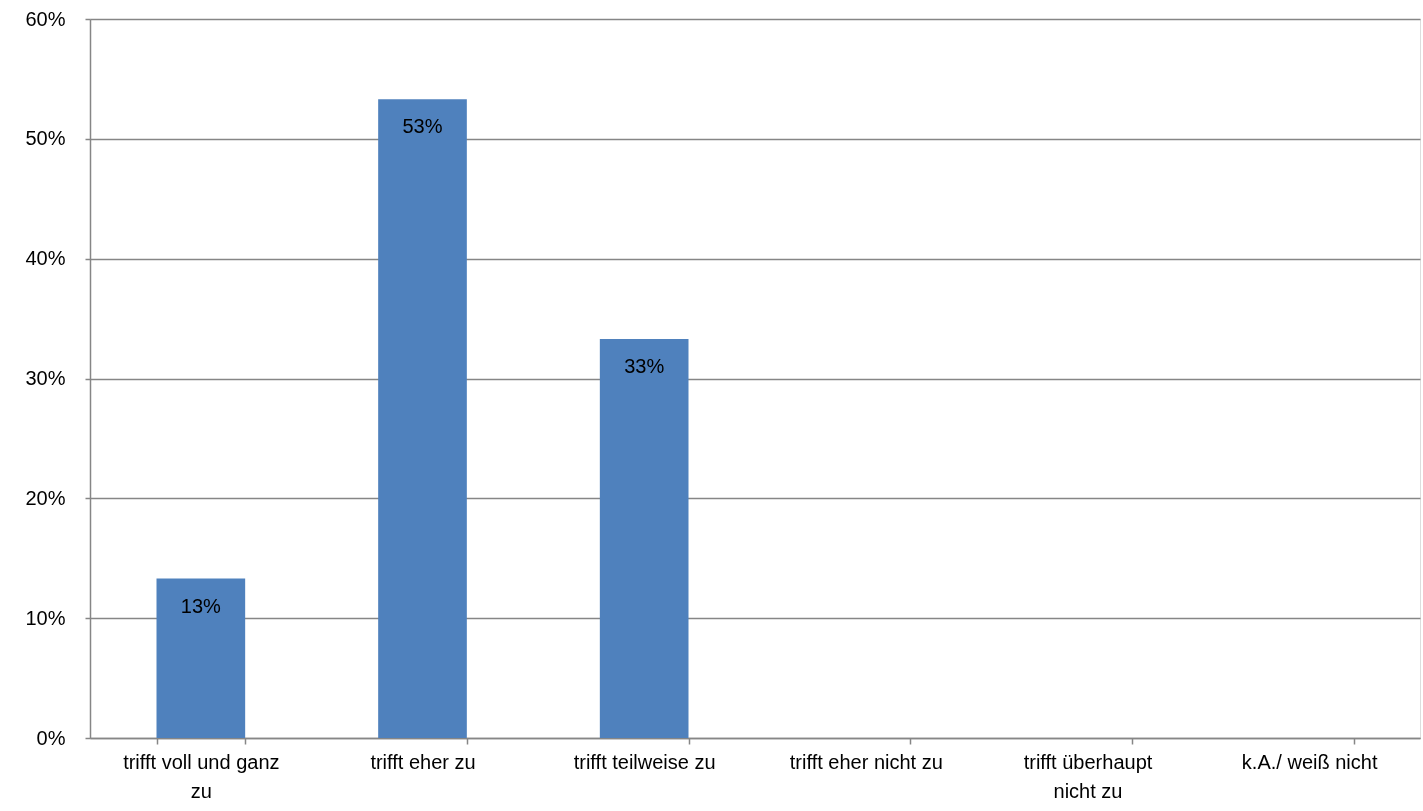  I want to click on y-tick-label: 50%, so click(45, 138).